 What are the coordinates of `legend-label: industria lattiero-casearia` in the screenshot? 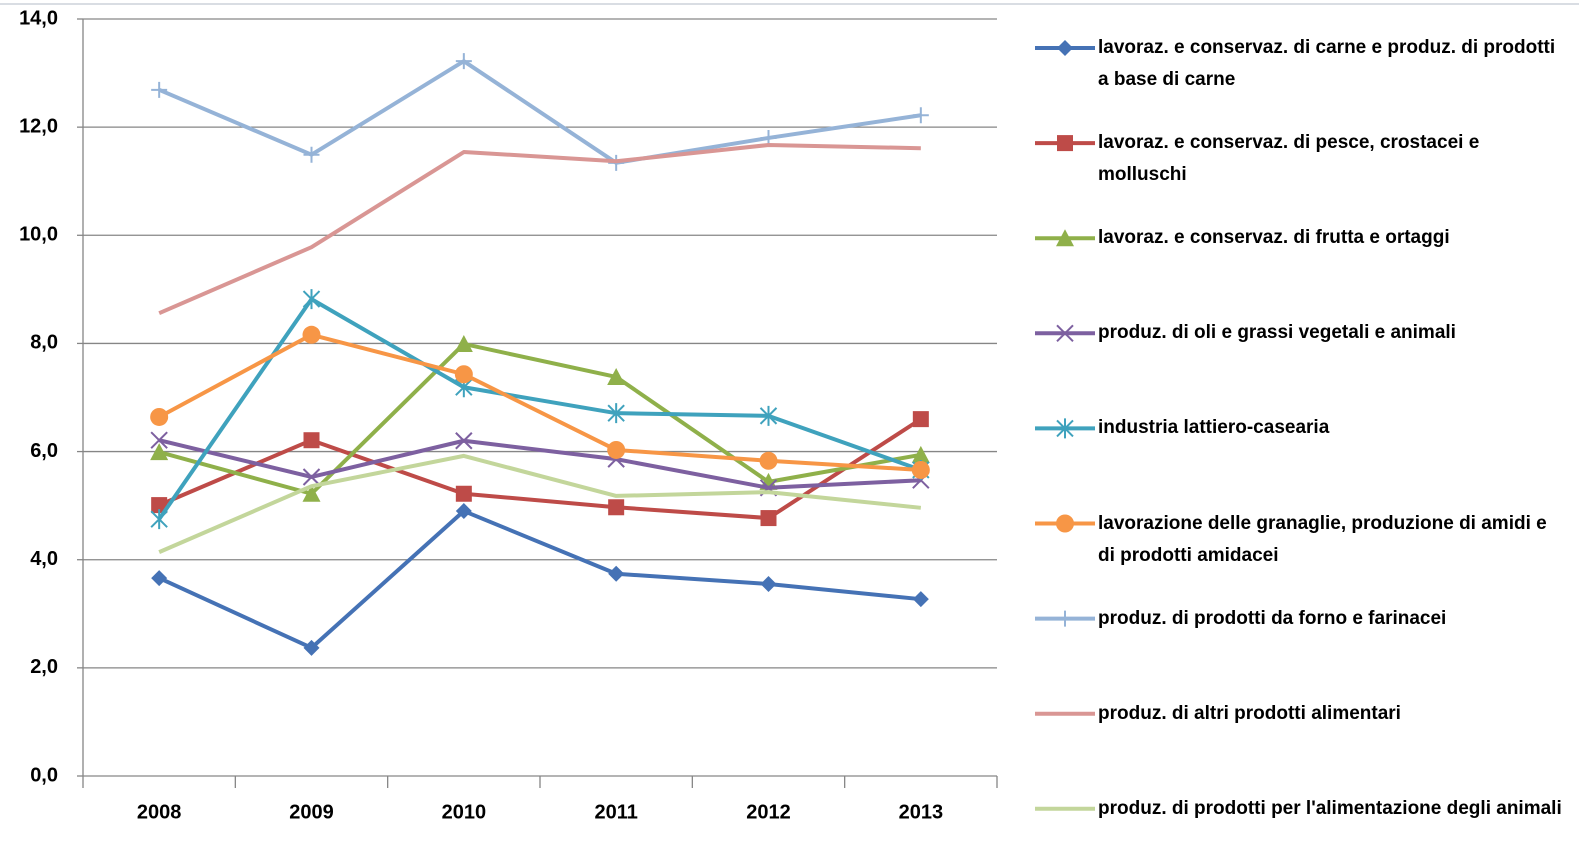 It's located at (1214, 428).